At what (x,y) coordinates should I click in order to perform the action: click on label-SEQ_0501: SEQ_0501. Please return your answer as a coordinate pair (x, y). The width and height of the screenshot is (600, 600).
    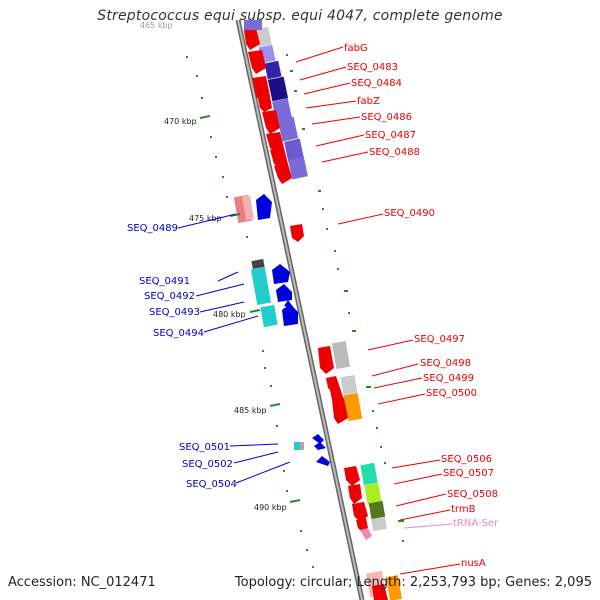
    Looking at the image, I should click on (204, 447).